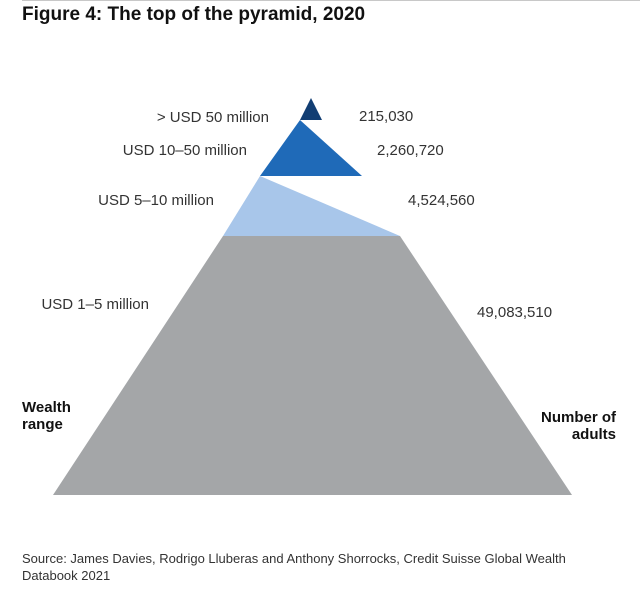 Image resolution: width=640 pixels, height=597 pixels. I want to click on number-of-adults-header: Number of adults, so click(578, 426).